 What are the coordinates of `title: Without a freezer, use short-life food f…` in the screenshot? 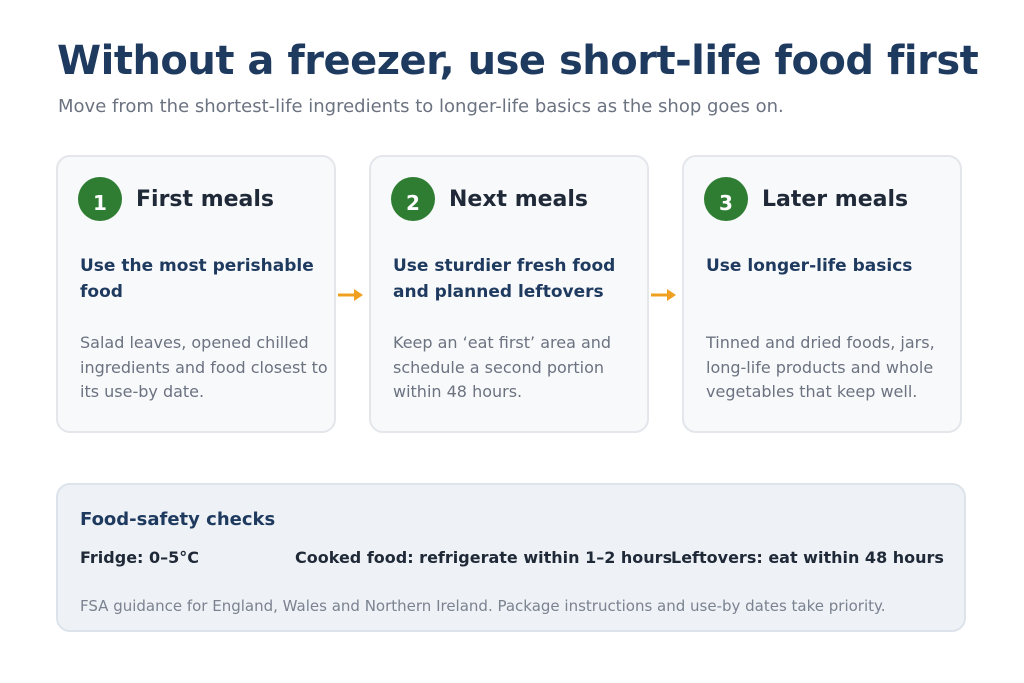 It's located at (518, 61).